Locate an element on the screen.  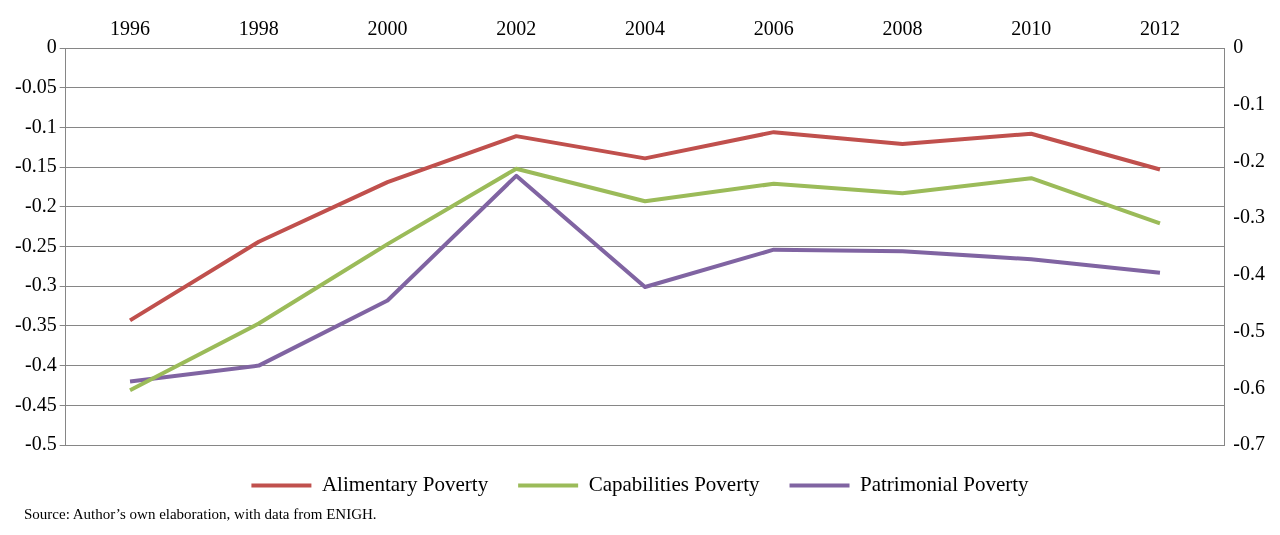
y2-tick-label: -0.6 is located at coordinates (1249, 386).